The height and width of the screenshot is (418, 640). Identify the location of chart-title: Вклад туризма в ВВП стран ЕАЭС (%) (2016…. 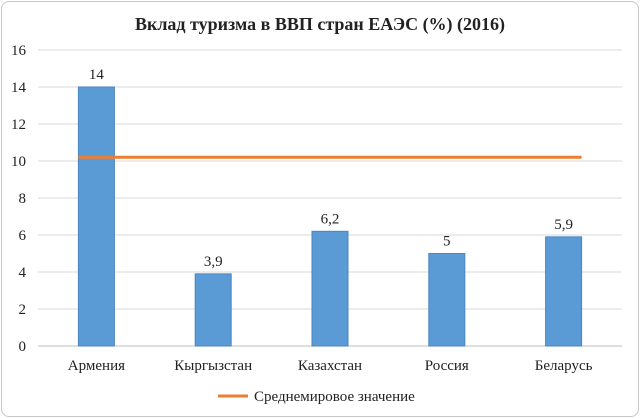
(320, 24).